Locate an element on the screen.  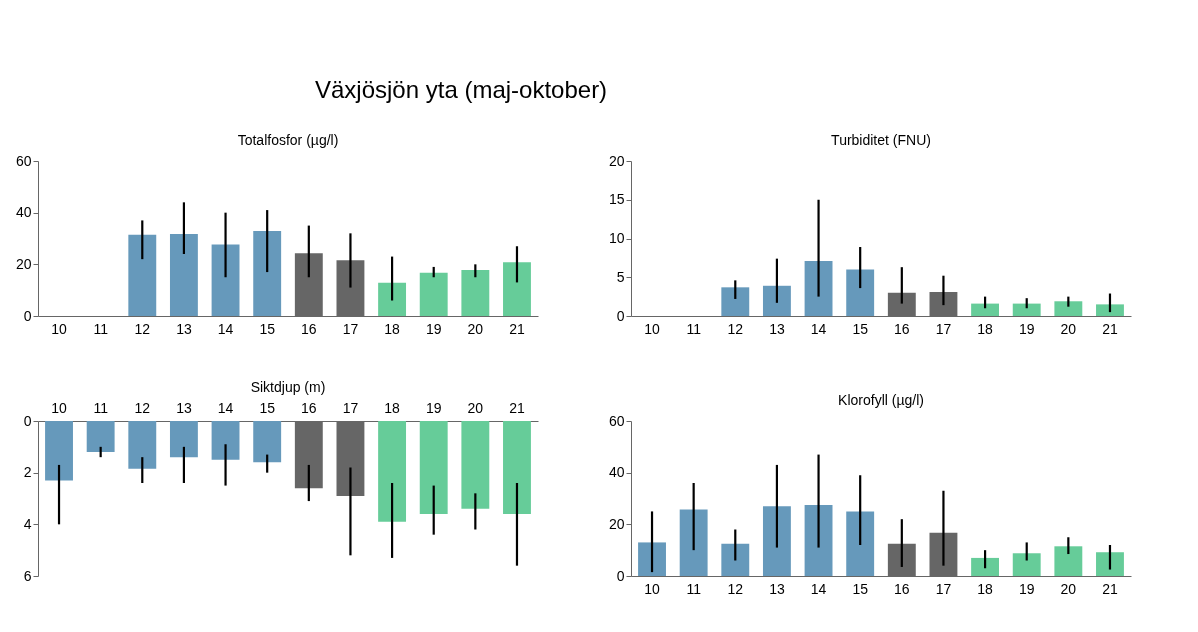
y-tick-label: 40 is located at coordinates (23, 212).